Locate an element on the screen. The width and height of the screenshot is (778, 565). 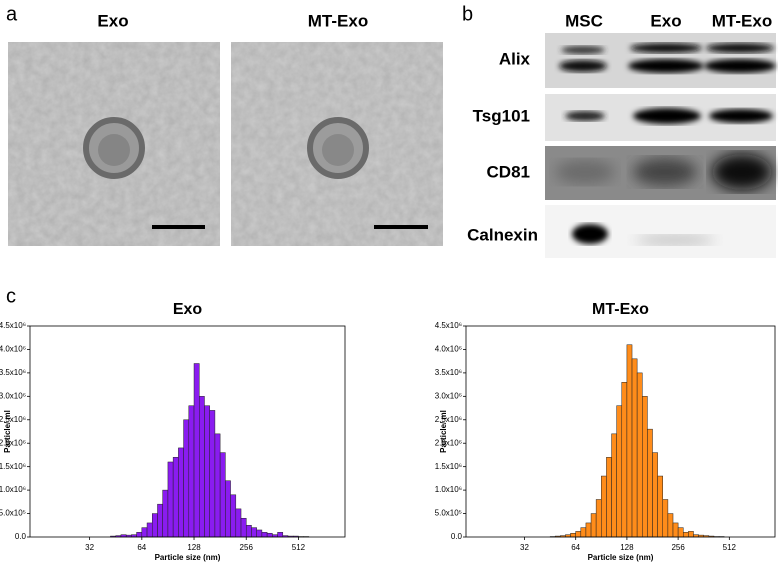
panel-label: a is located at coordinates (12, 14).